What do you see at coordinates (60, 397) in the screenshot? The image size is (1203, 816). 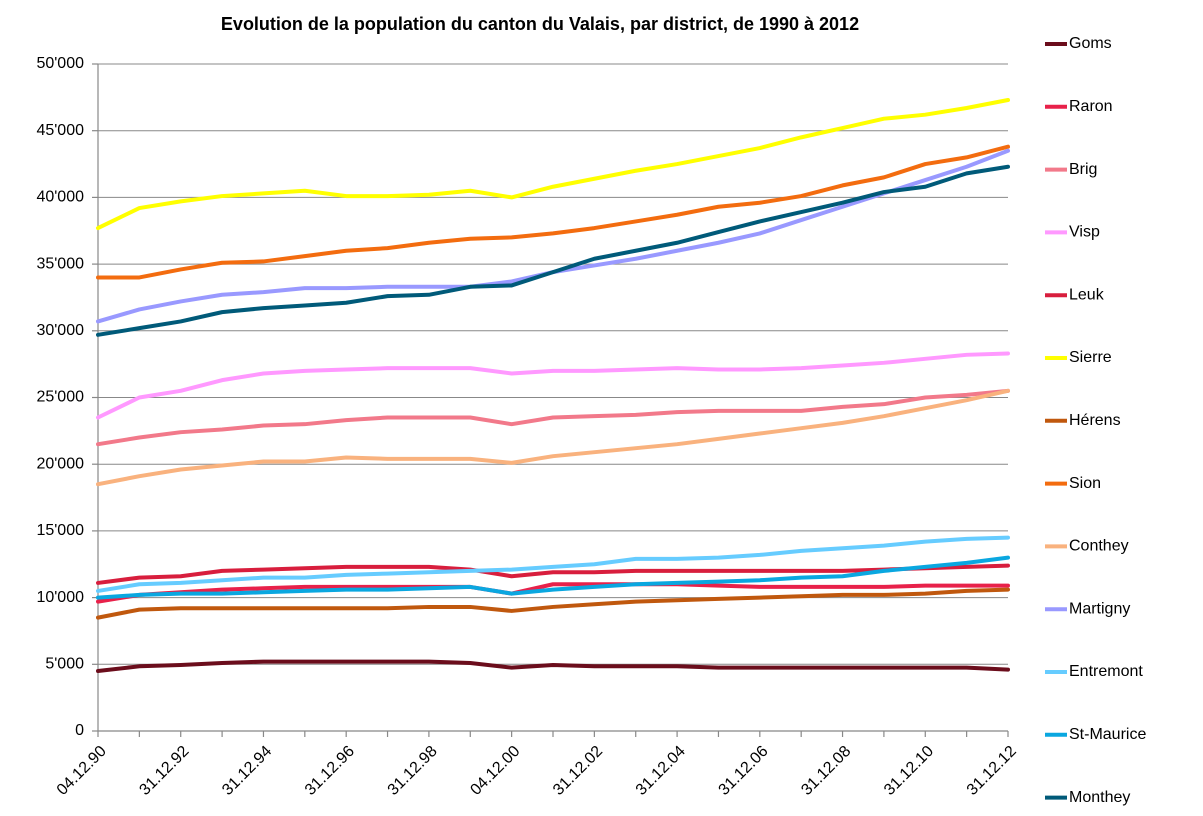 I see `y-tick-label: 25'000` at bounding box center [60, 397].